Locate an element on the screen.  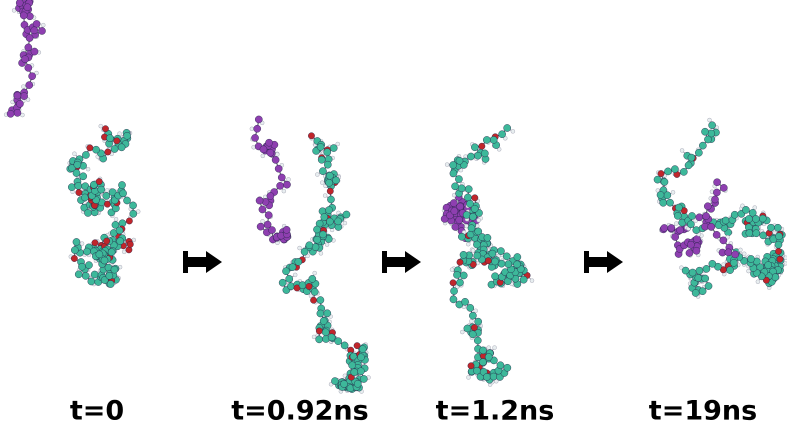
arrow is located at coordinates (603, 262).